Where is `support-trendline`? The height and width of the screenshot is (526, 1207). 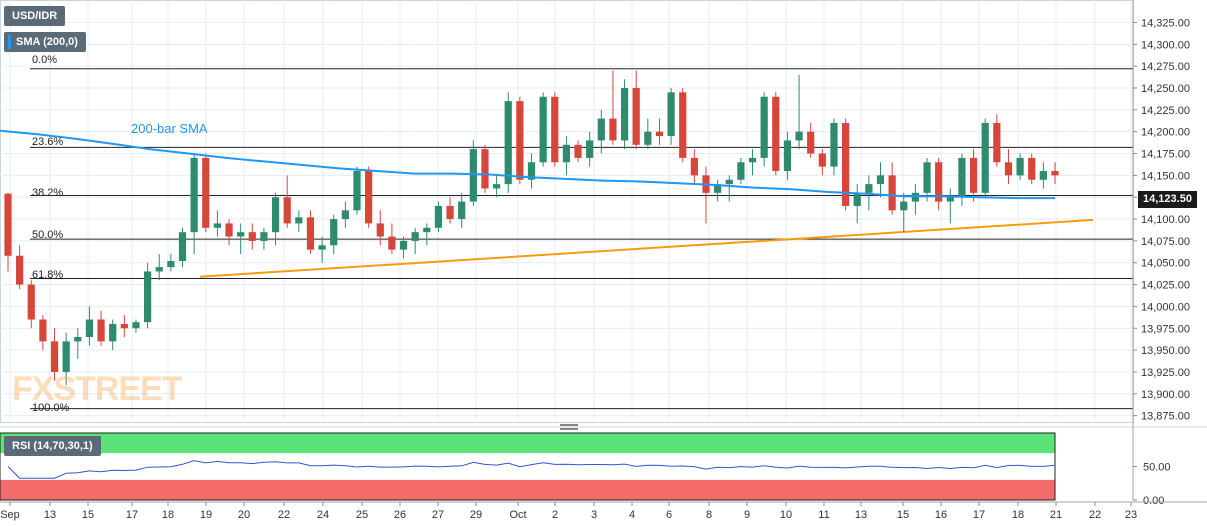 support-trendline is located at coordinates (646, 248).